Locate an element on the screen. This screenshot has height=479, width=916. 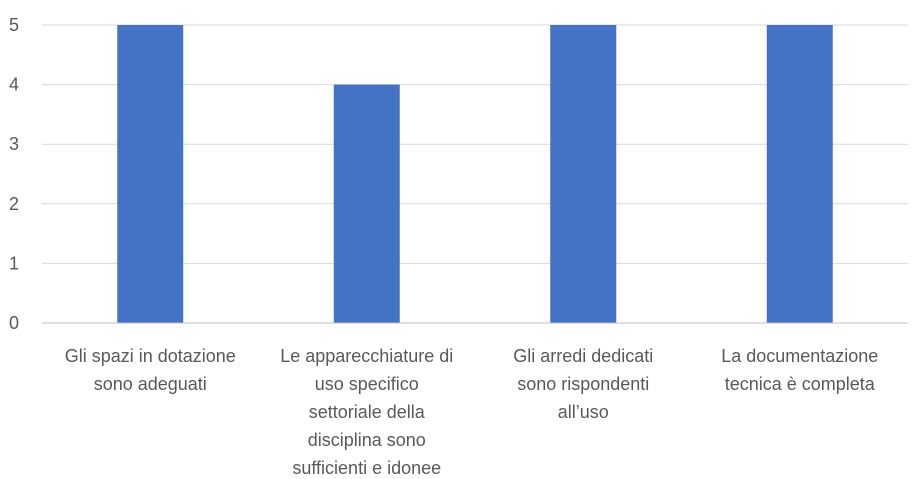
x-tick-label-line: settoriale della is located at coordinates (367, 412).